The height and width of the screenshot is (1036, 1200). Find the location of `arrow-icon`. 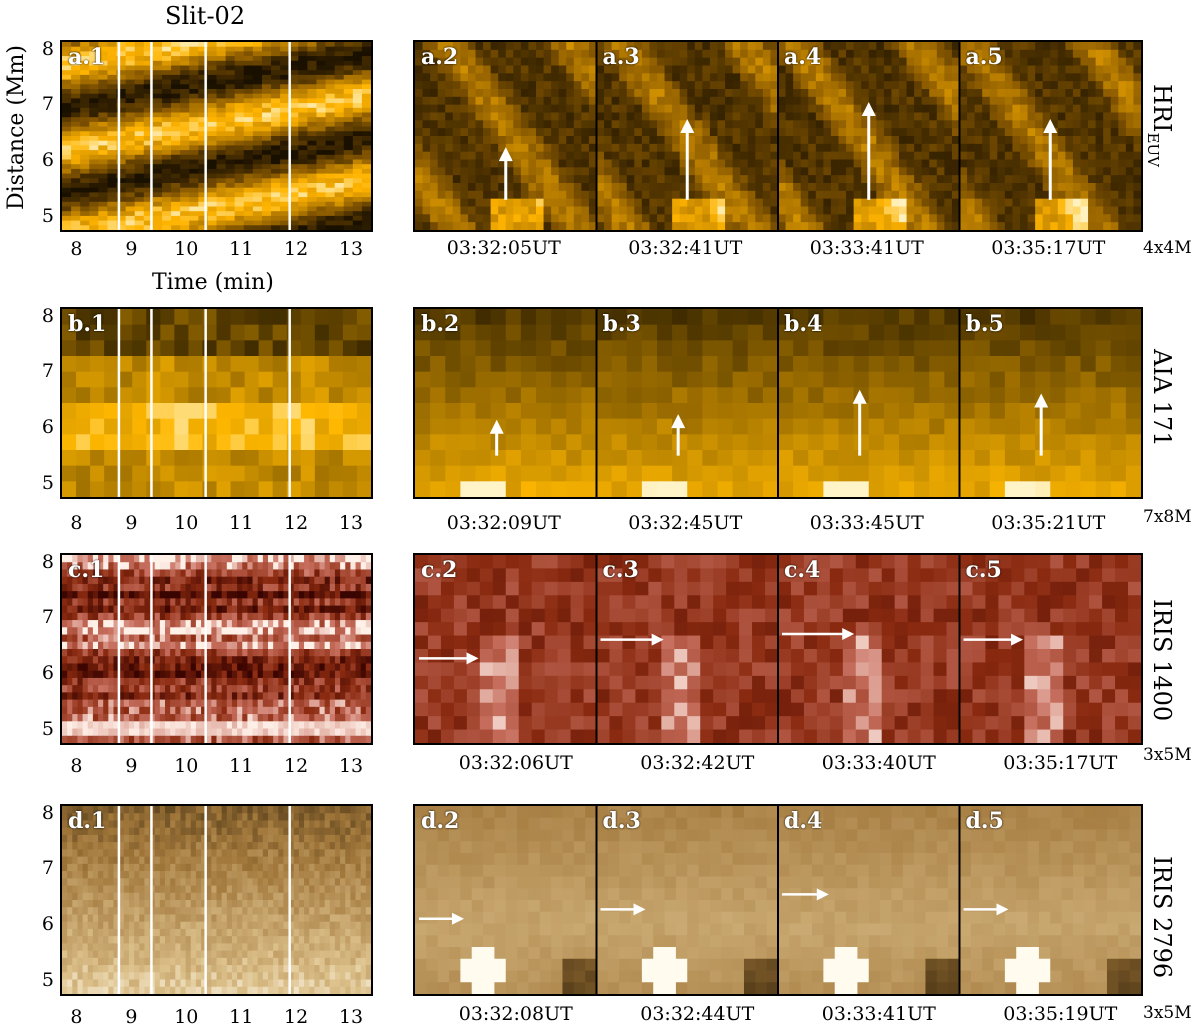

arrow-icon is located at coordinates (505, 173).